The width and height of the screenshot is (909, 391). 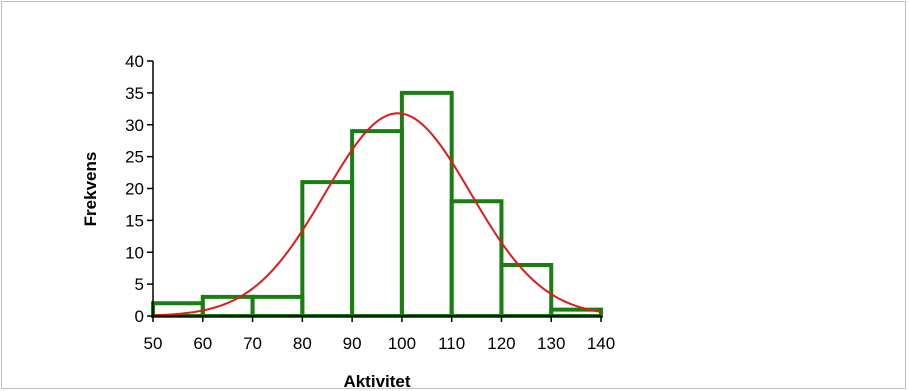 What do you see at coordinates (402, 343) in the screenshot?
I see `x-tick-label-100: 100` at bounding box center [402, 343].